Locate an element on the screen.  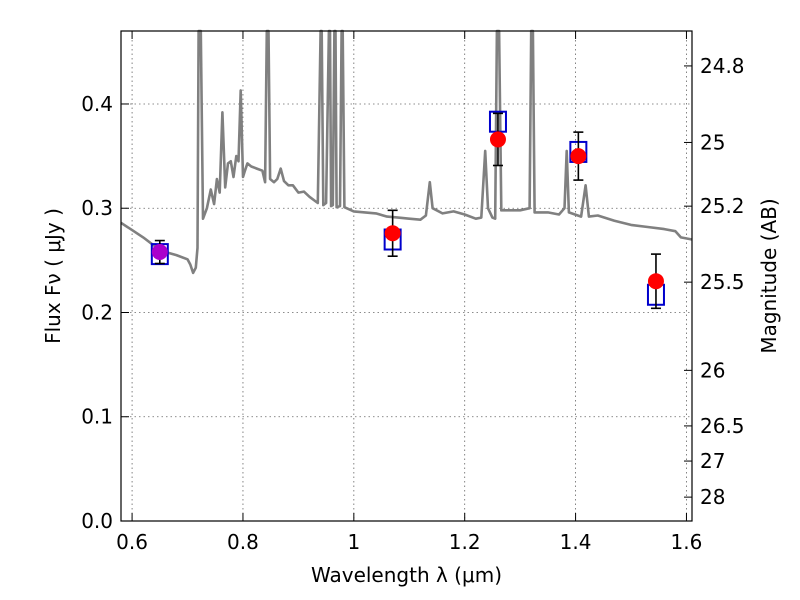
magnitude-tick-label: 25.2 is located at coordinates (722, 206).